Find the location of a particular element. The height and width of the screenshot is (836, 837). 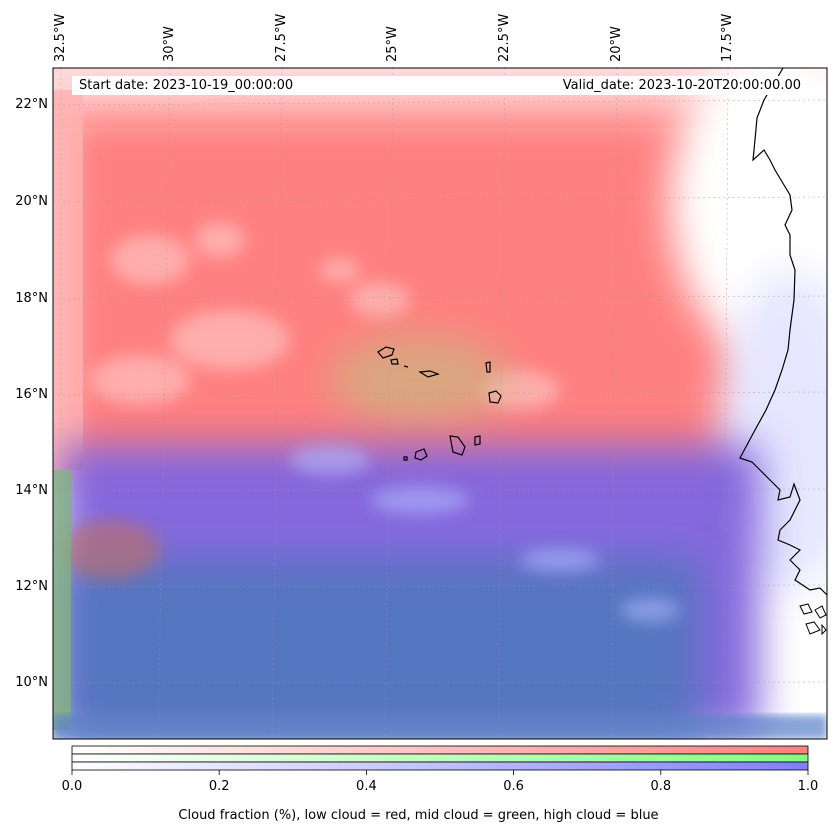

latitude-tick-label: 10°N is located at coordinates (31, 682).